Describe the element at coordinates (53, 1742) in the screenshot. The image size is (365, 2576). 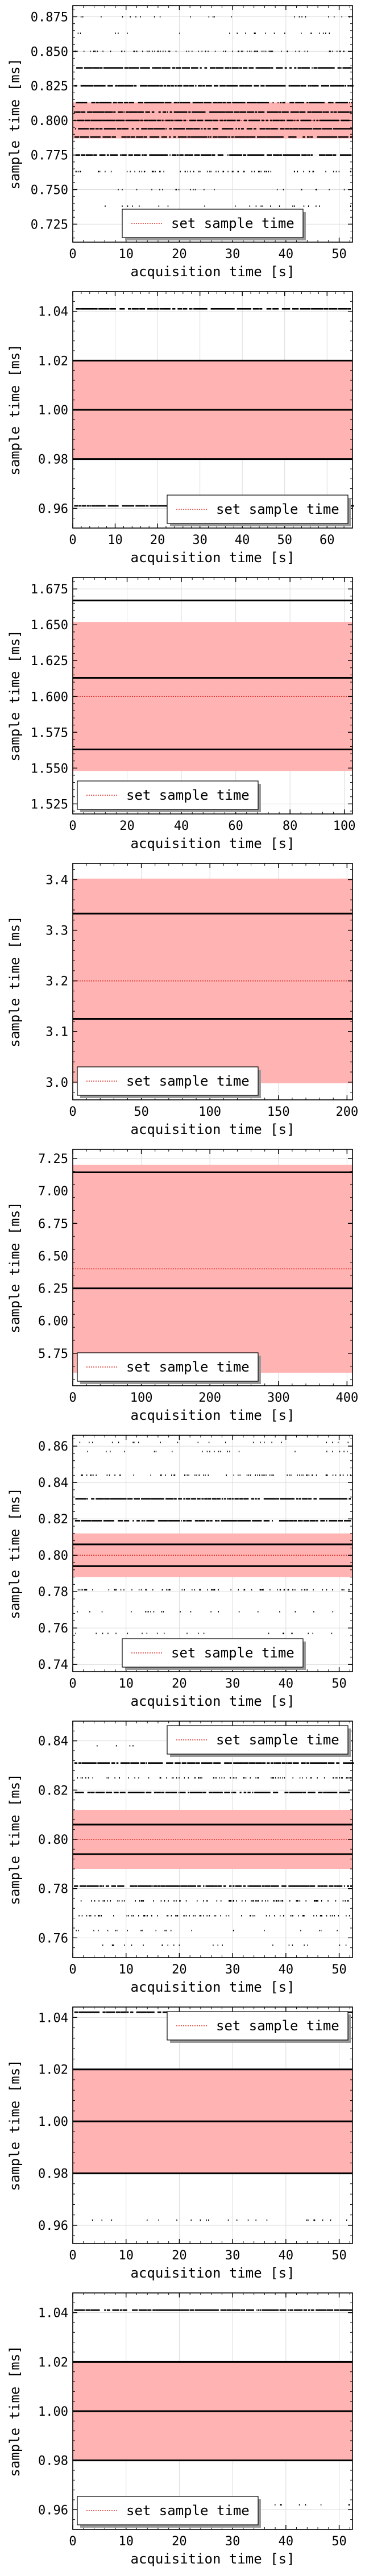
I see `y-tick-label: 0.84` at that location.